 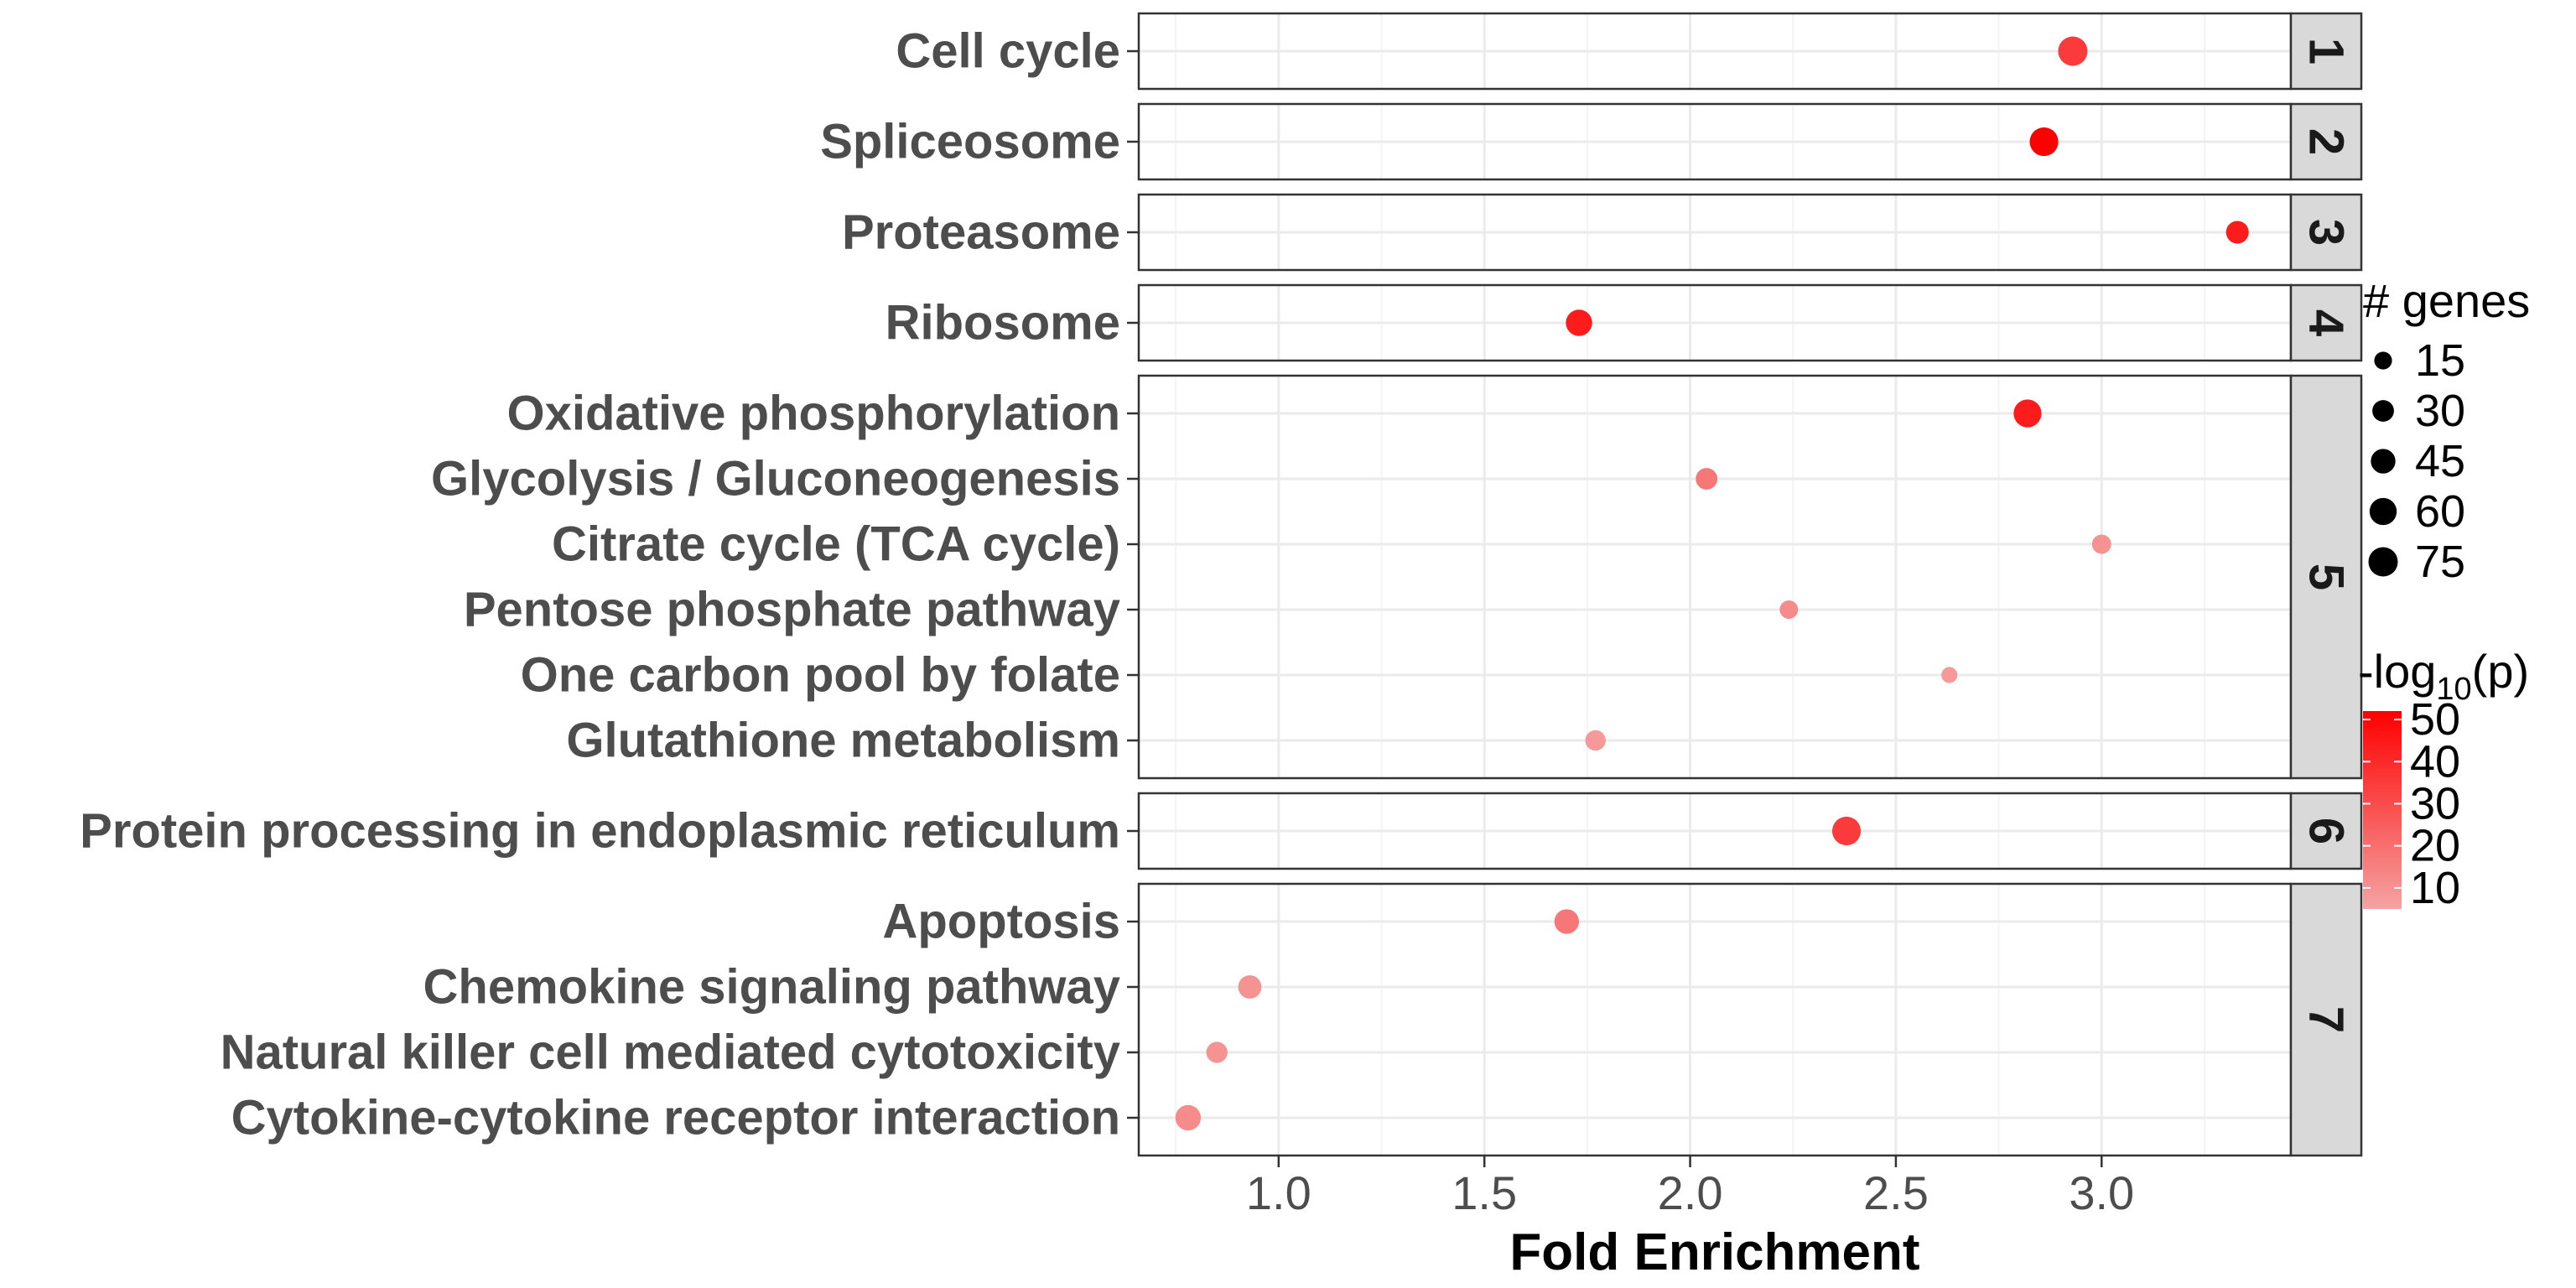 What do you see at coordinates (2440, 360) in the screenshot?
I see `size-legend-label: 15` at bounding box center [2440, 360].